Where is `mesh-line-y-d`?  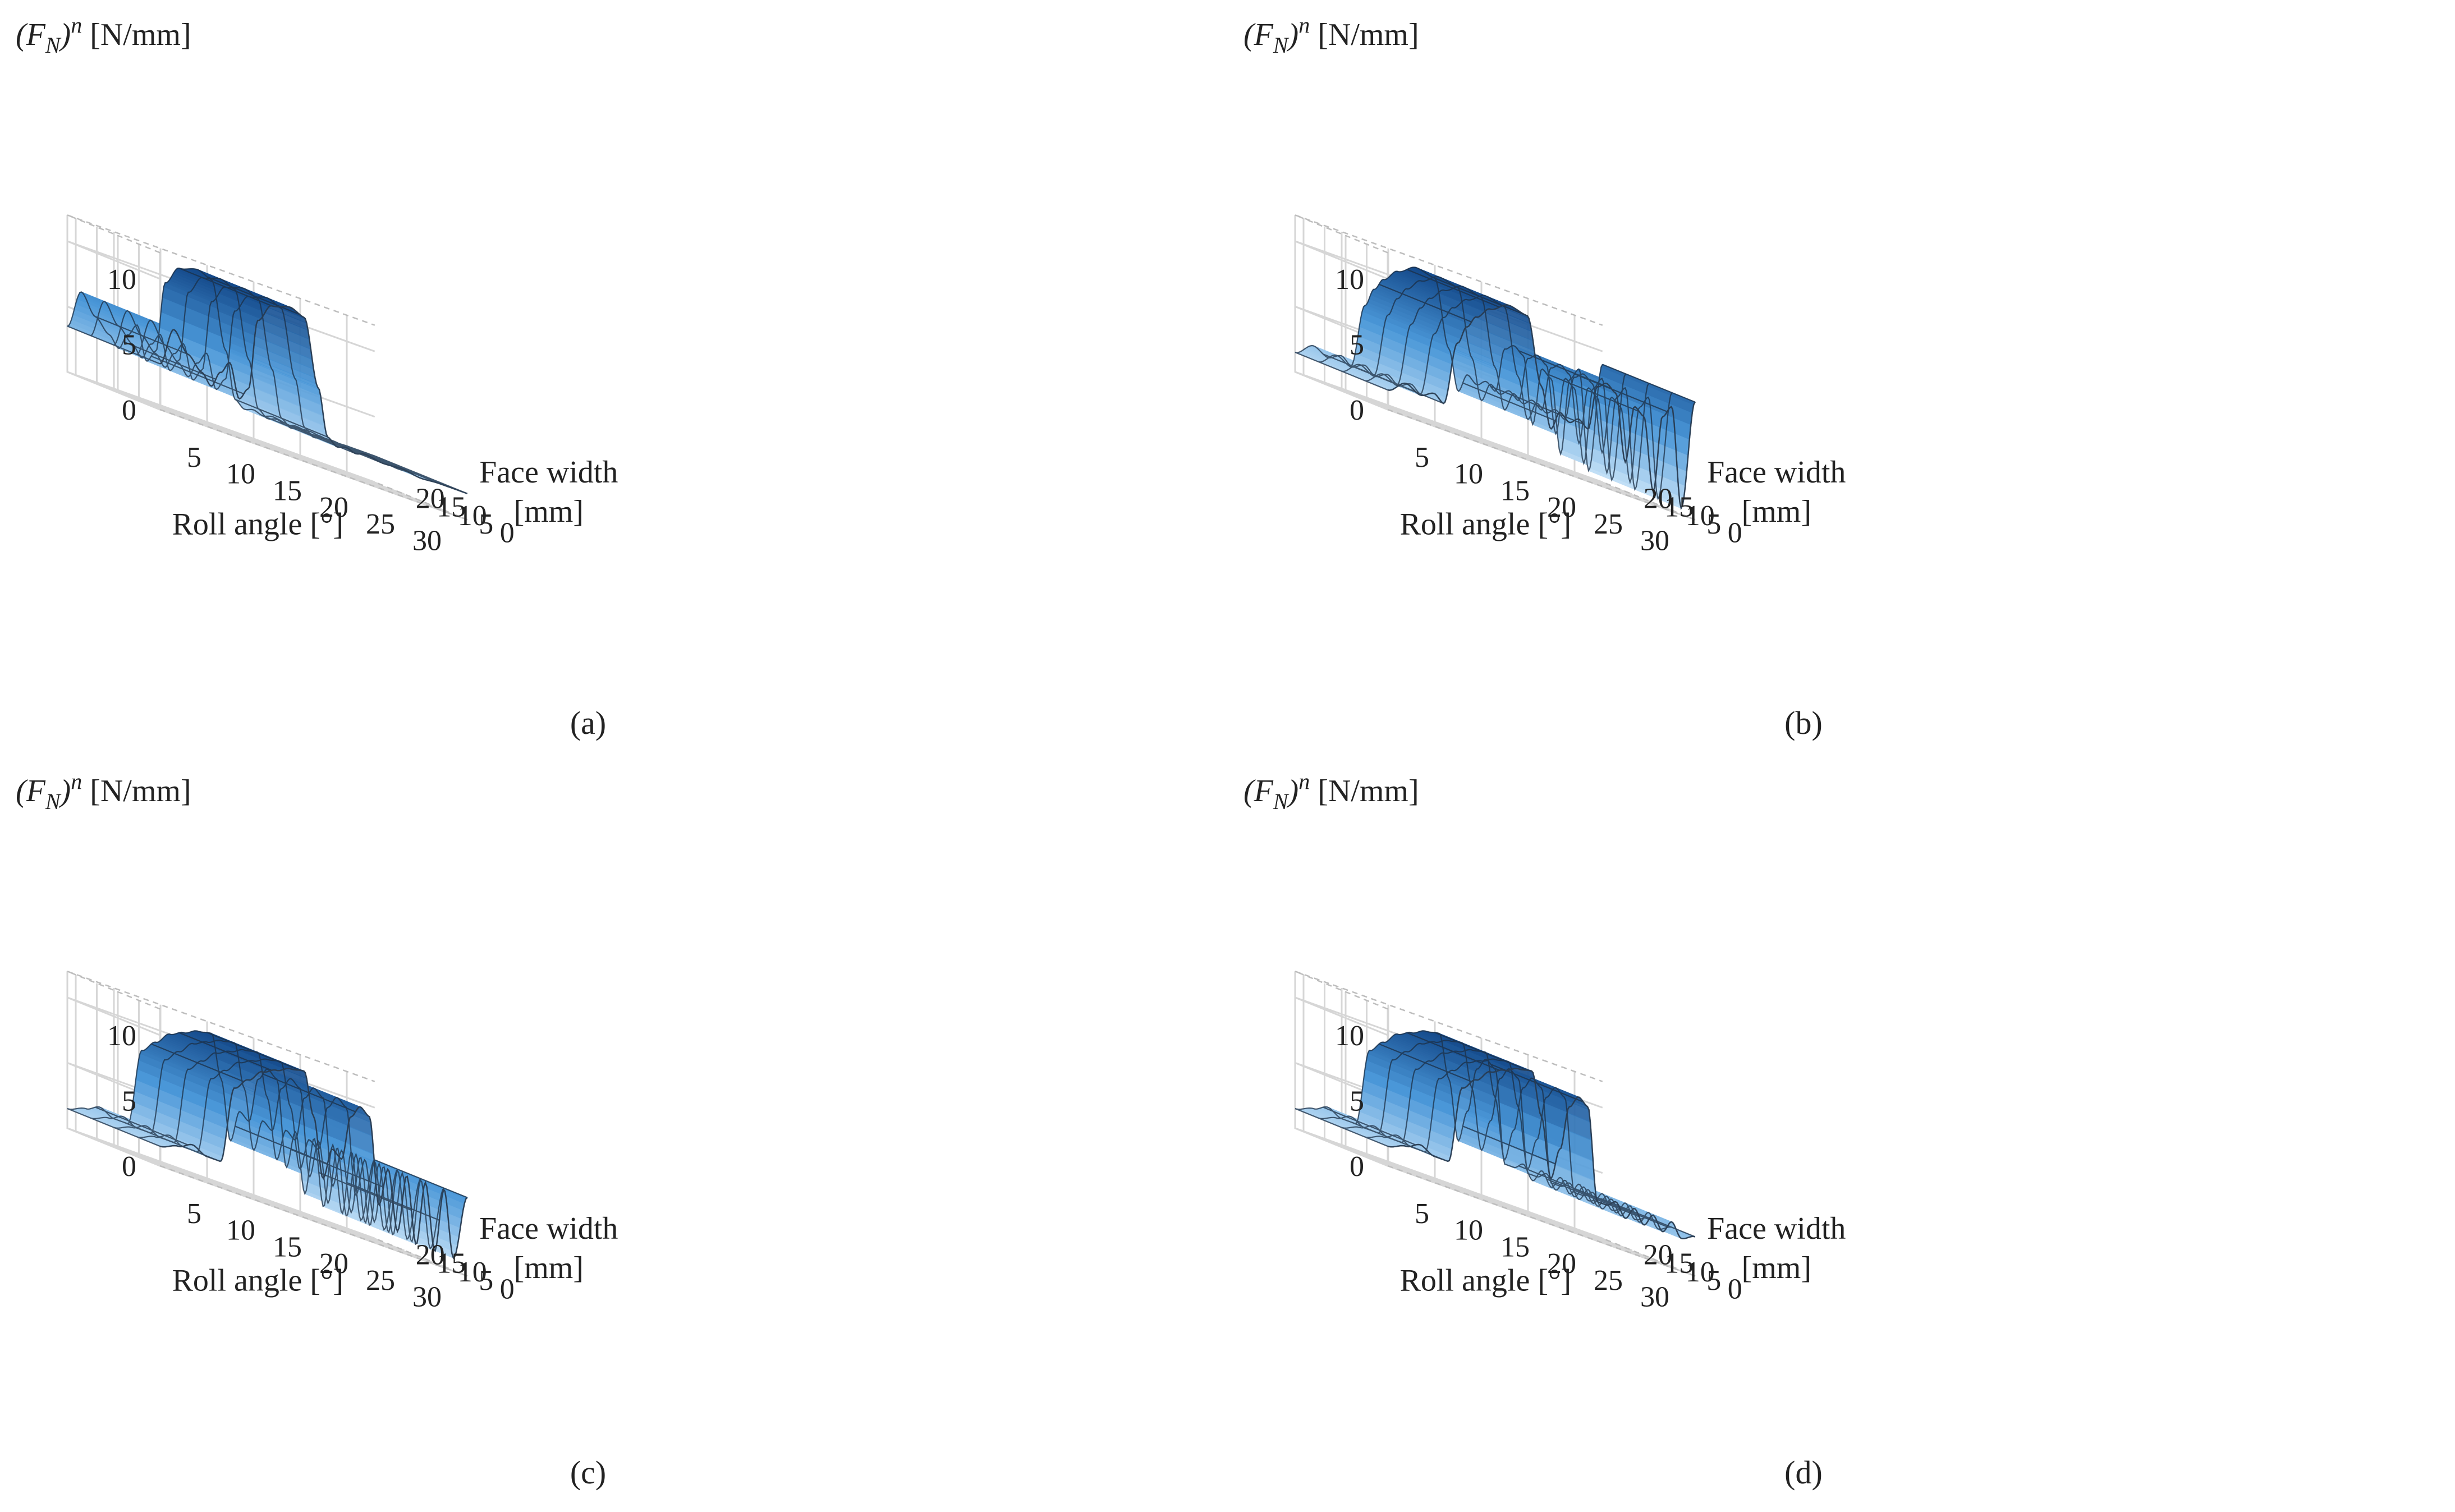 mesh-line-y-d is located at coordinates (1449, 1116).